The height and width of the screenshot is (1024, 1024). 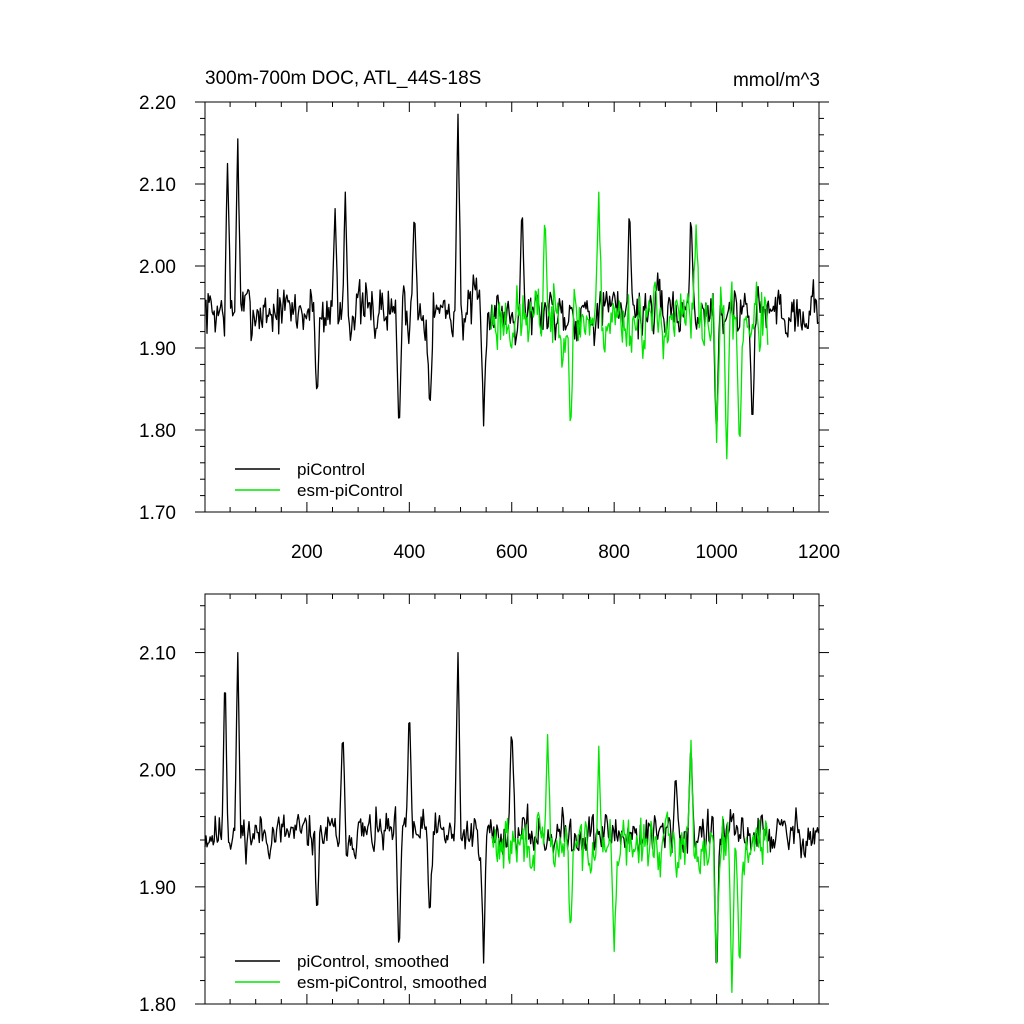 I want to click on x-tick-label: 200, so click(x=307, y=552).